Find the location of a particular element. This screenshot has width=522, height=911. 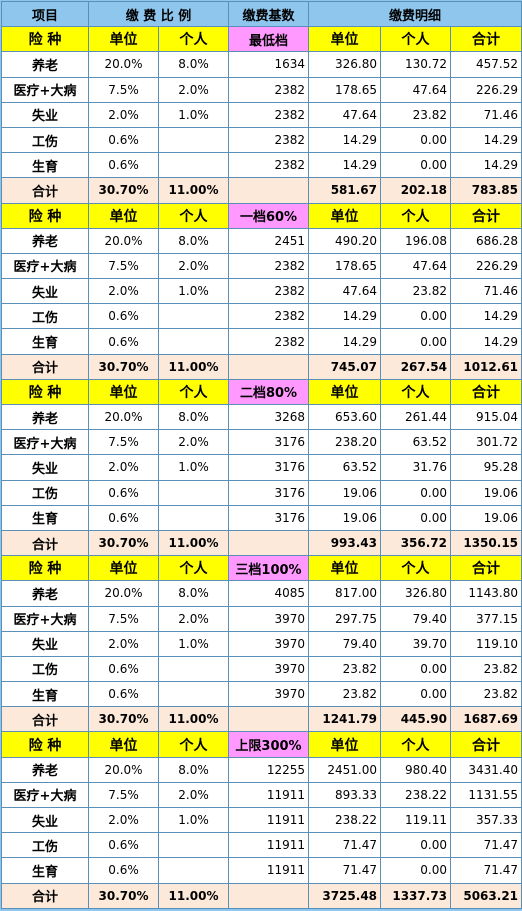

total-amount-cell: 357.33 is located at coordinates (486, 820).